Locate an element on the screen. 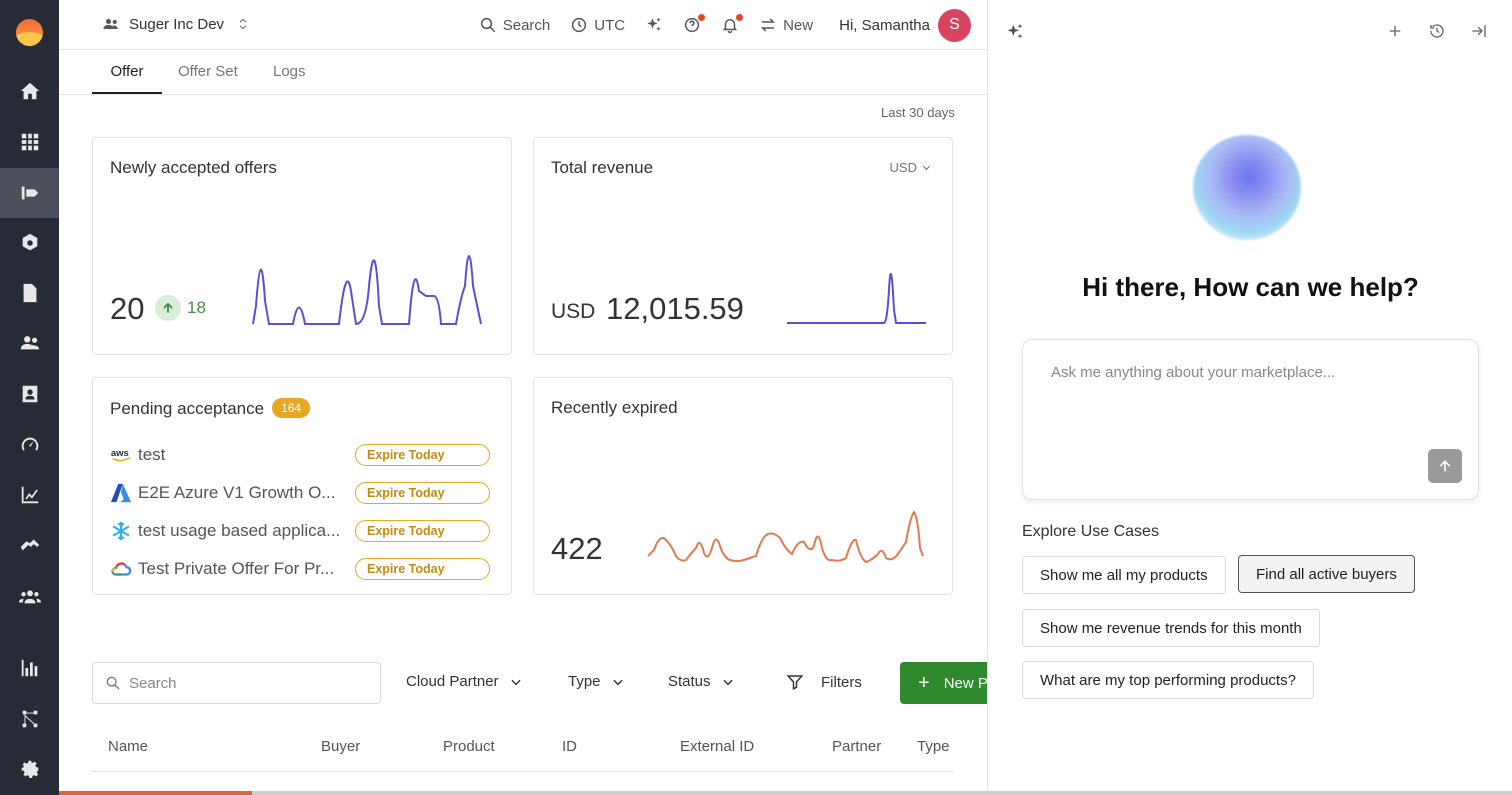 This screenshot has width=1512, height=795. card-newly-accepted: Newly accepted offers 20 18 is located at coordinates (302, 246).